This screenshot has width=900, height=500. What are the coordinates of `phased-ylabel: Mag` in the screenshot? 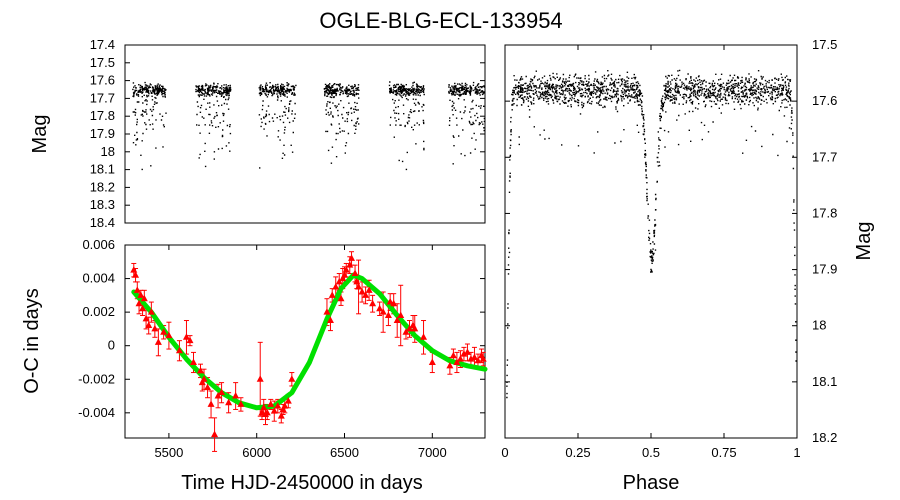 It's located at (864, 241).